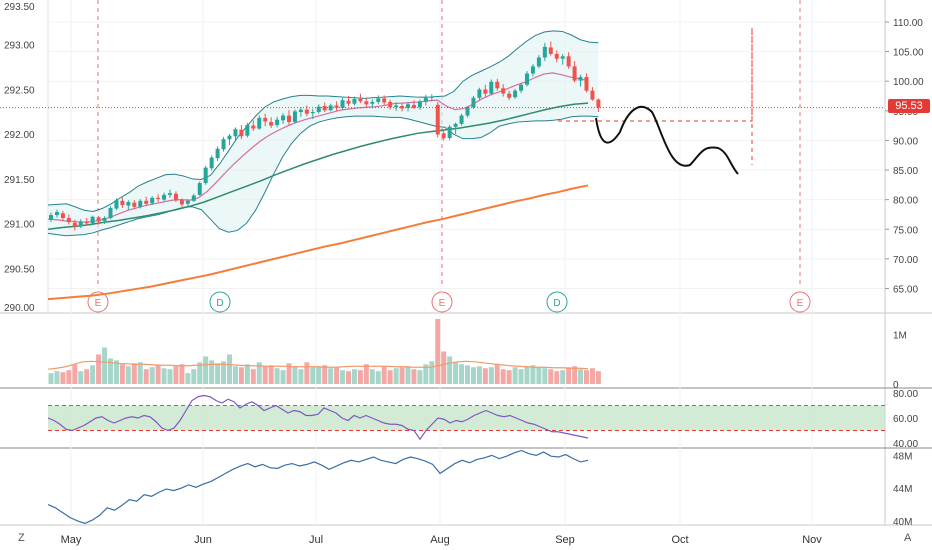 The image size is (932, 550). What do you see at coordinates (19, 7) in the screenshot?
I see `left-axis-tick-label: 293.50` at bounding box center [19, 7].